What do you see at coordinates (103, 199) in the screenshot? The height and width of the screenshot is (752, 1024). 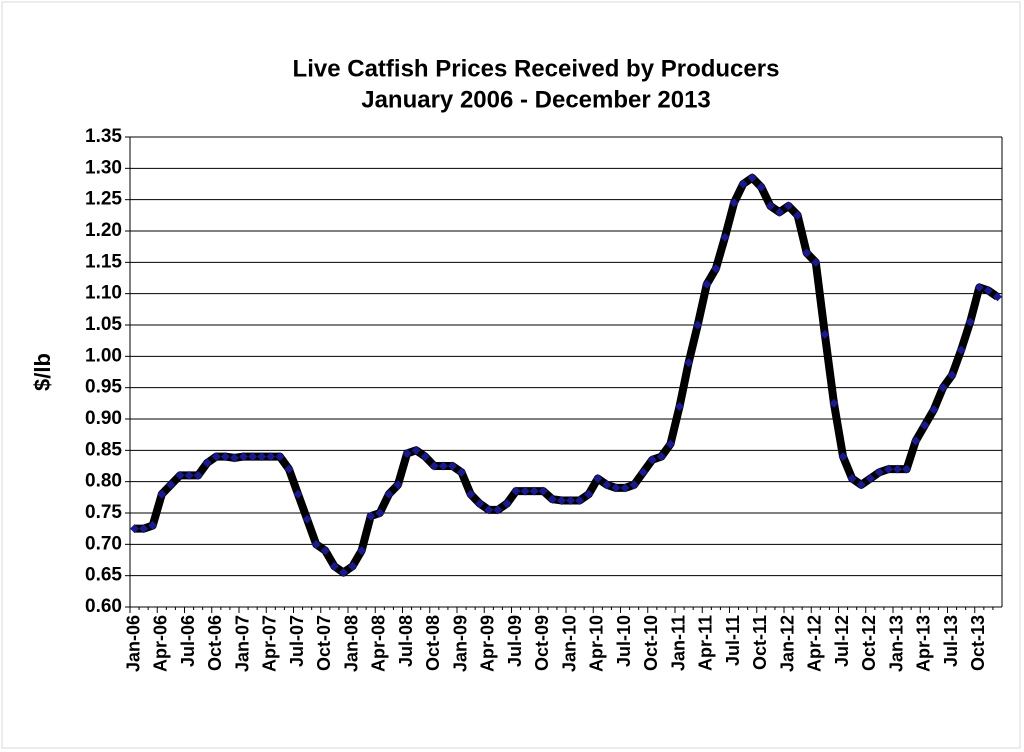 I see `y-tick-label: 1.25` at bounding box center [103, 199].